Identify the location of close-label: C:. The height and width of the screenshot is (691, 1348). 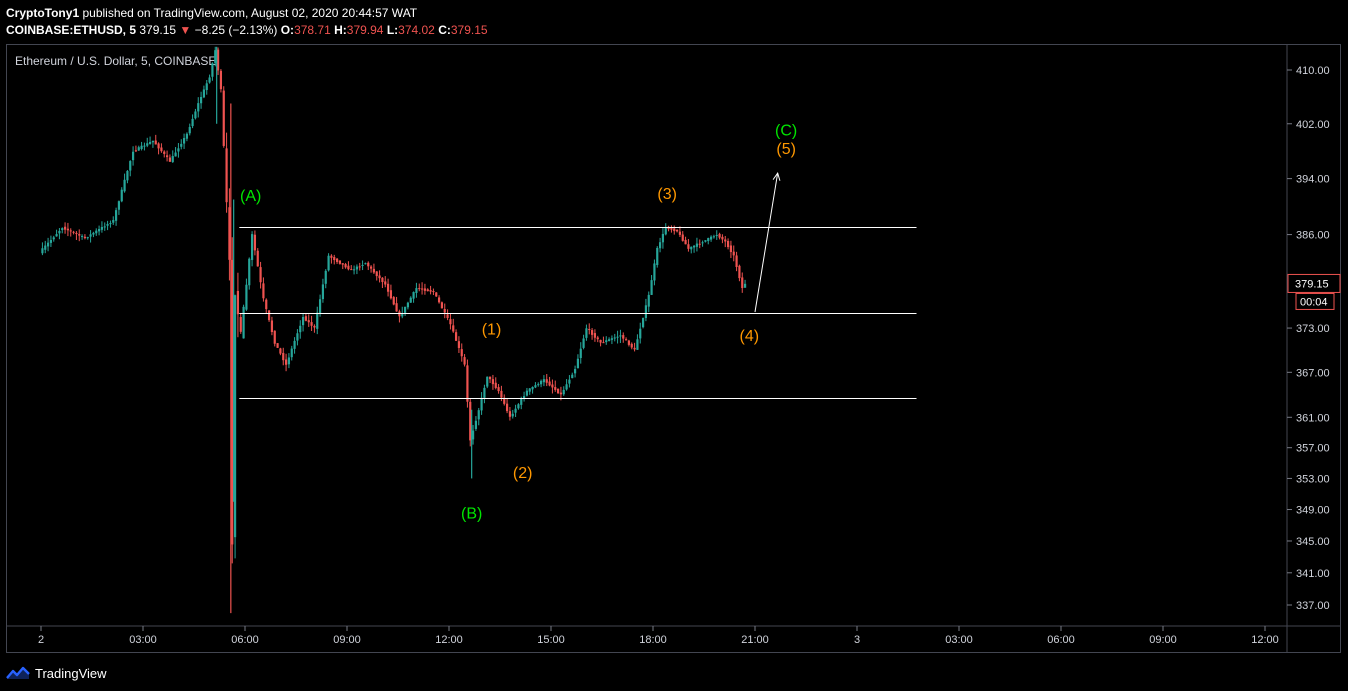
(444, 30).